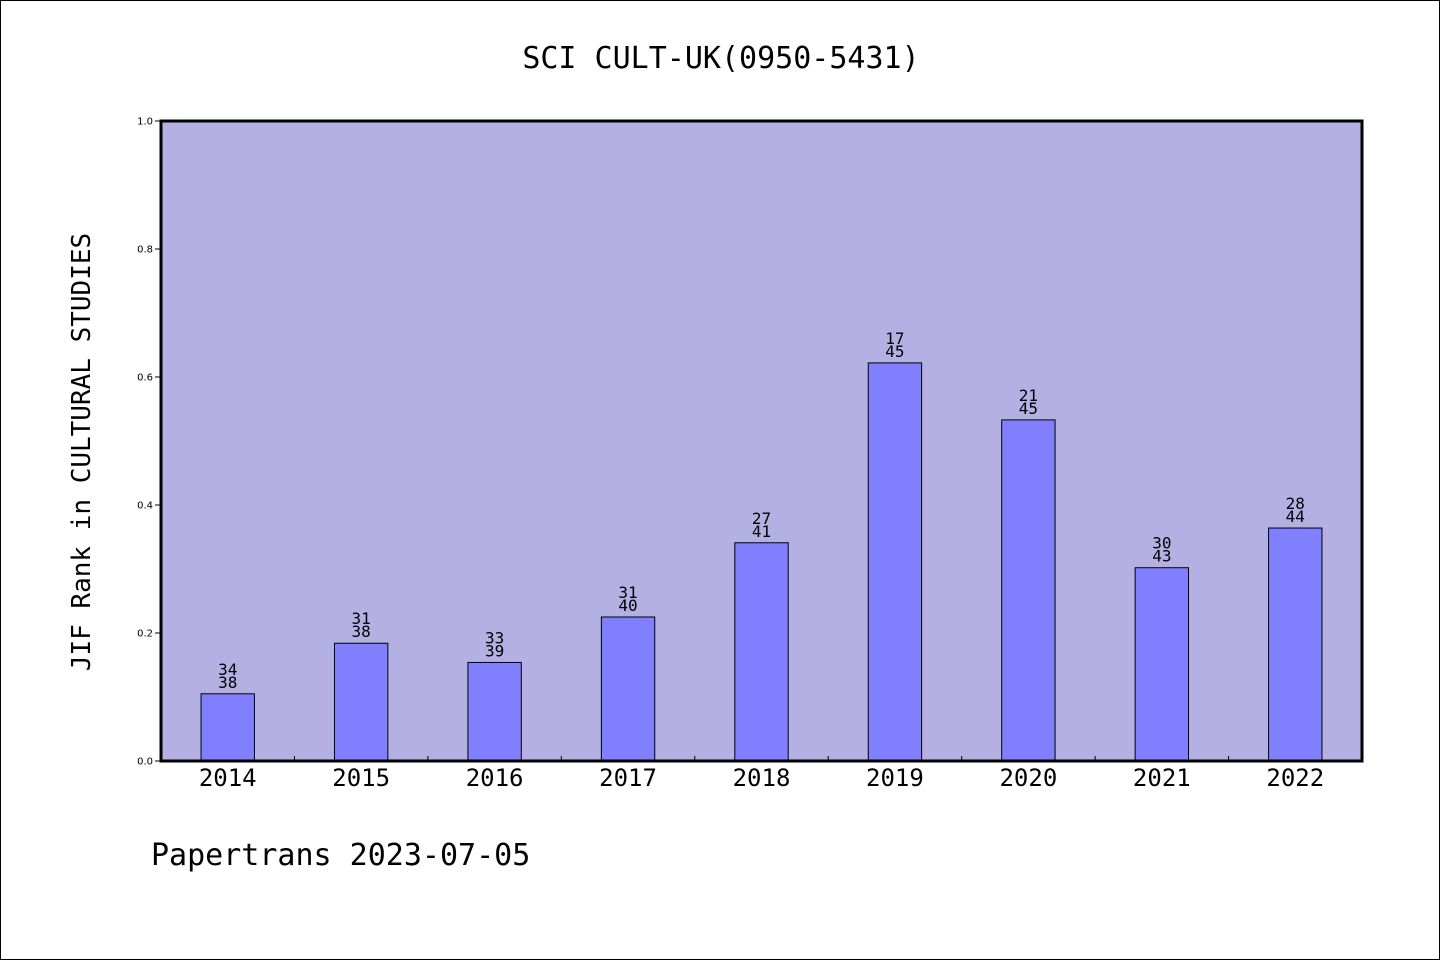 The height and width of the screenshot is (961, 1440). What do you see at coordinates (894, 338) in the screenshot?
I see `bar-label-rank: 17` at bounding box center [894, 338].